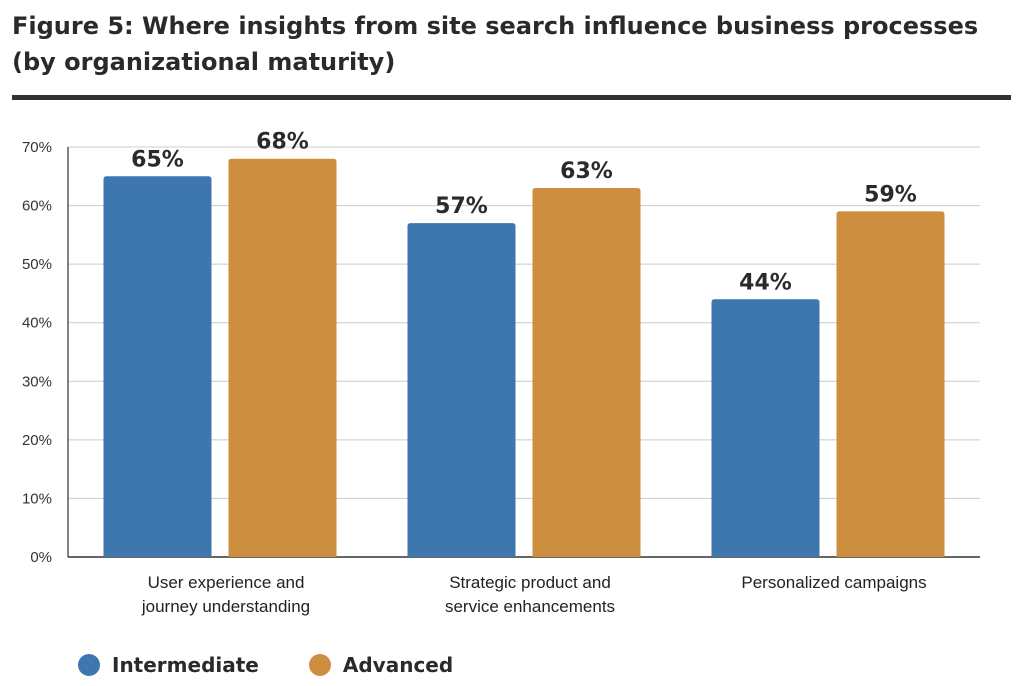  What do you see at coordinates (37, 206) in the screenshot?
I see `y-tick-label: 60%` at bounding box center [37, 206].